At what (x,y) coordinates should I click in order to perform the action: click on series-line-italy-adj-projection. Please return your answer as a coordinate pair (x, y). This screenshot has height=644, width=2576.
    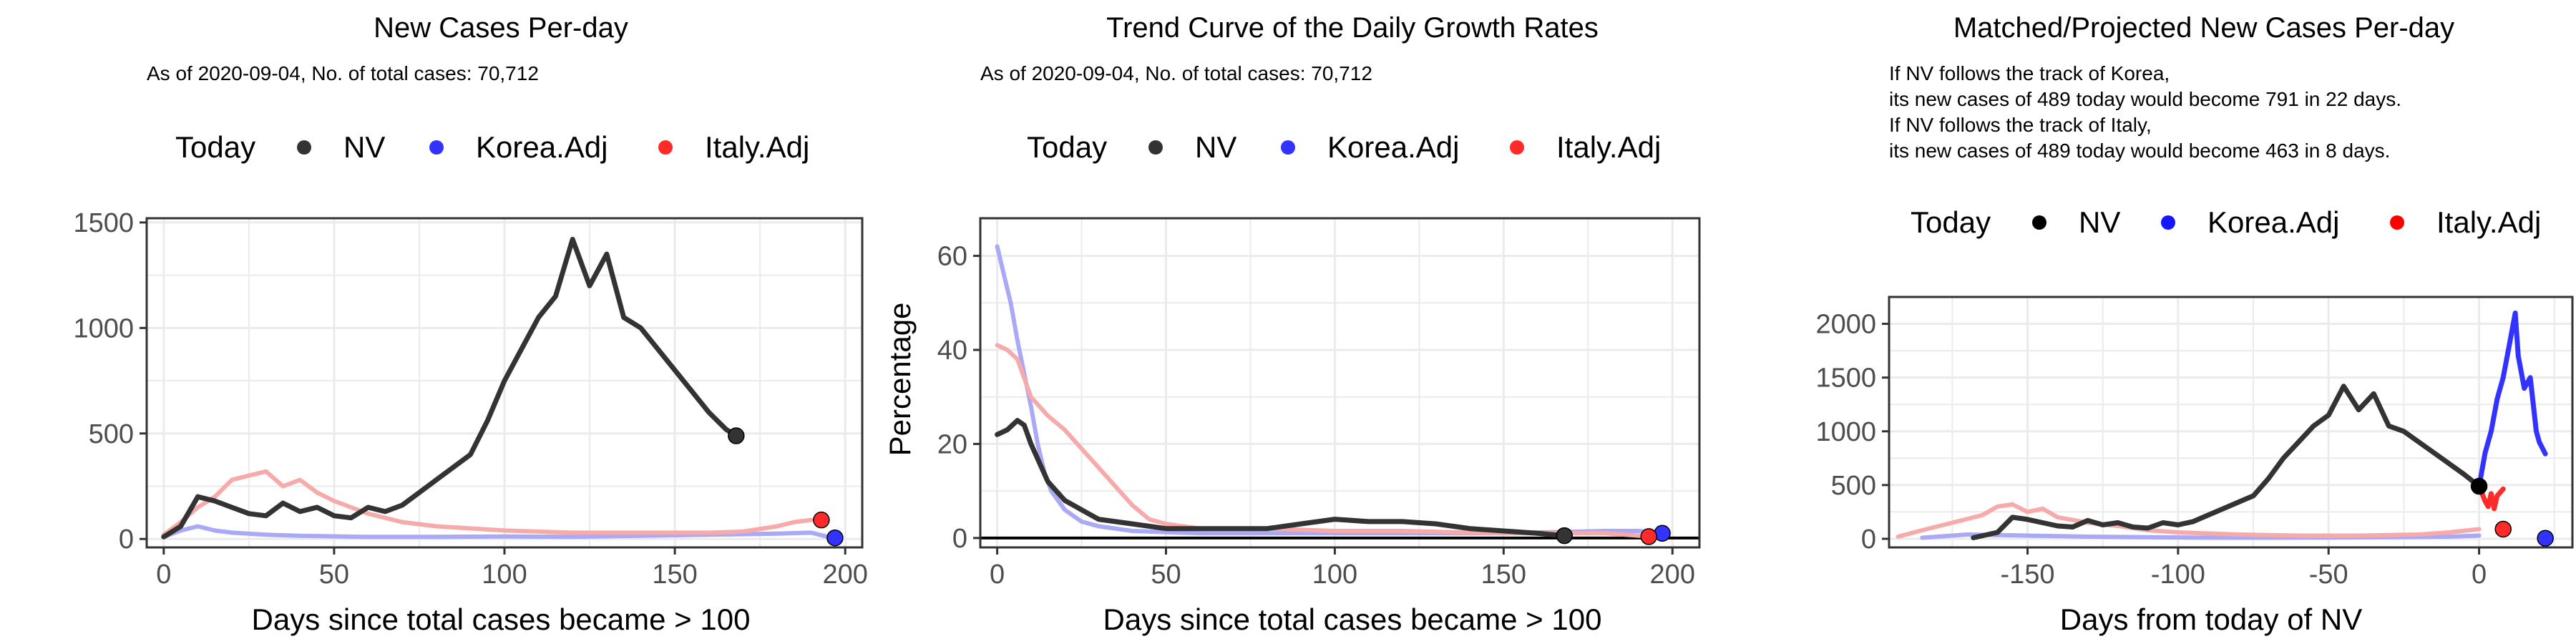
    Looking at the image, I should click on (2491, 498).